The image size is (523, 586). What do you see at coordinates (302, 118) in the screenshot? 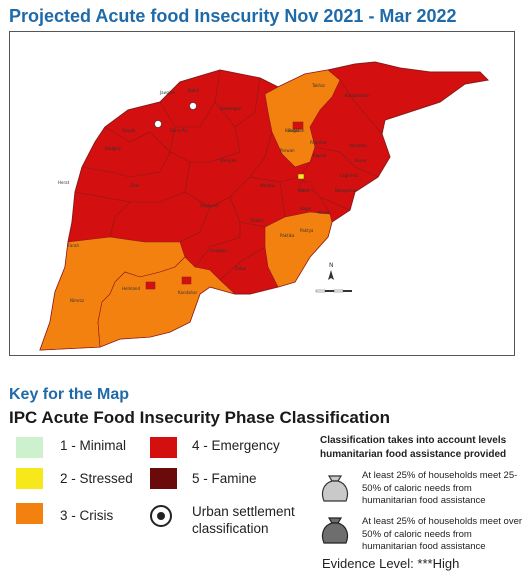
I see `region-northeast-crisis` at bounding box center [302, 118].